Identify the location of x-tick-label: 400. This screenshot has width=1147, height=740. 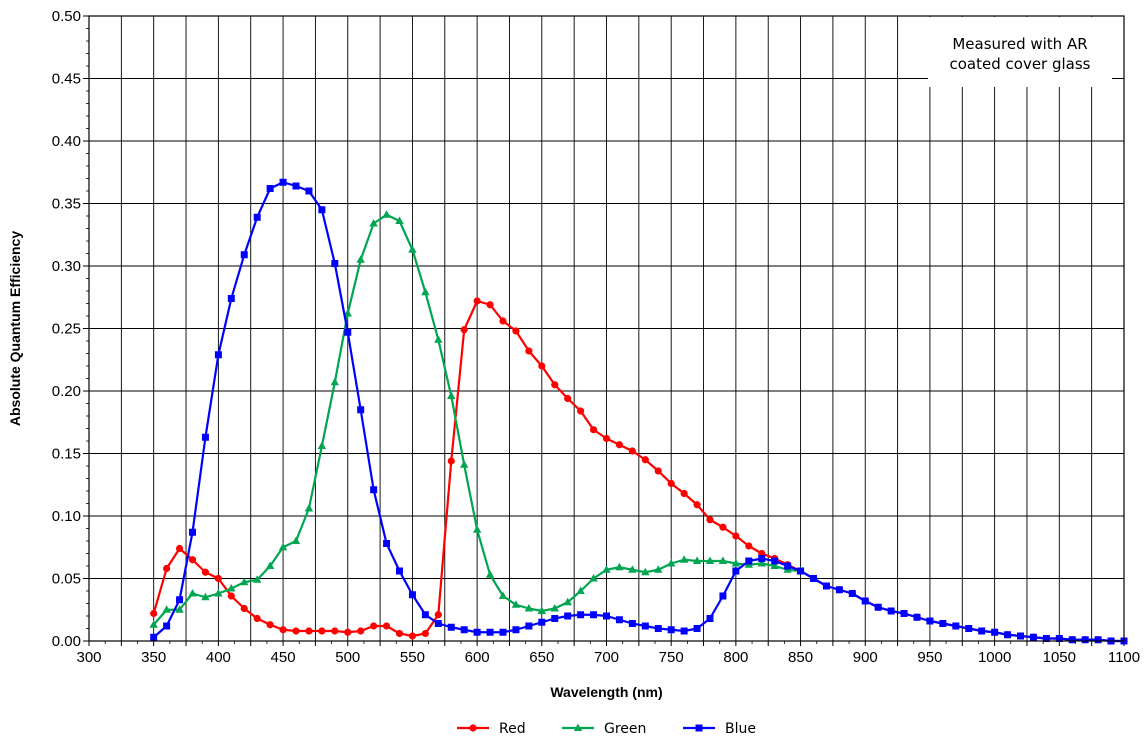
(218, 657).